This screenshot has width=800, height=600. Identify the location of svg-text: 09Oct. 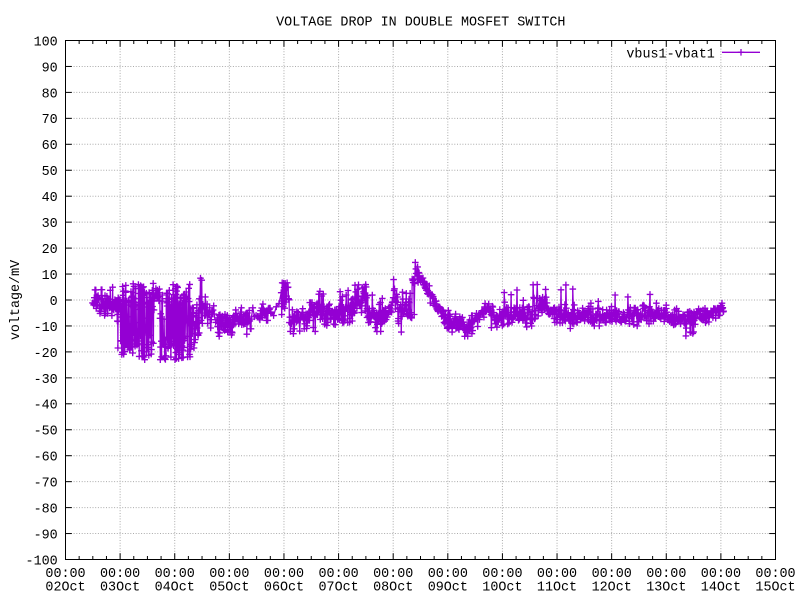
(448, 588).